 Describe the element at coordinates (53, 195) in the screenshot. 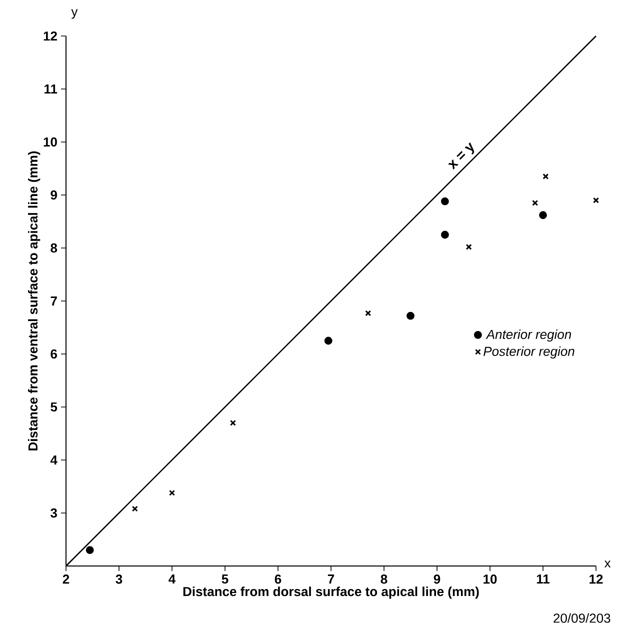

I see `y-tick-label: 9` at that location.